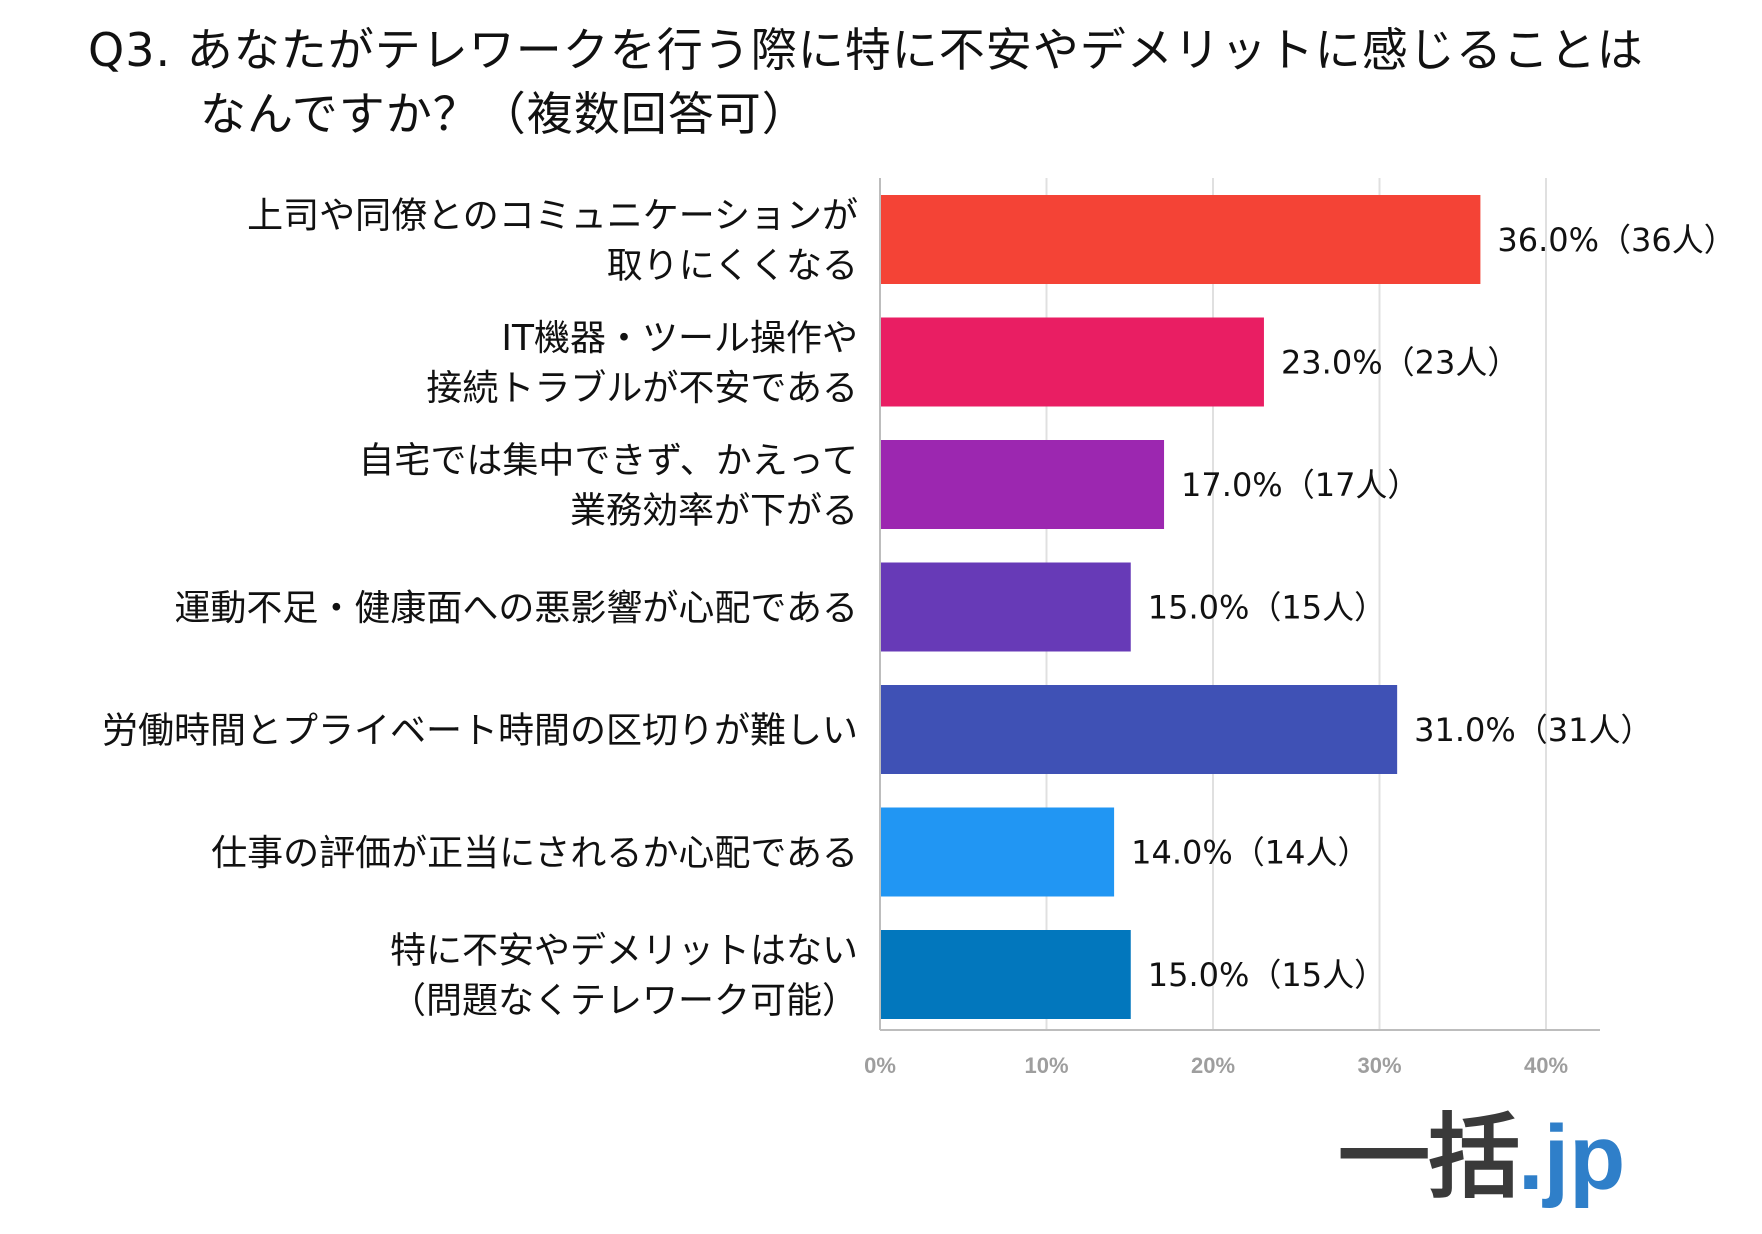 The width and height of the screenshot is (1762, 1234). Describe the element at coordinates (642, 363) in the screenshot. I see `category-label: IT機器・ツール操作や接続トラブルが不安である` at that location.